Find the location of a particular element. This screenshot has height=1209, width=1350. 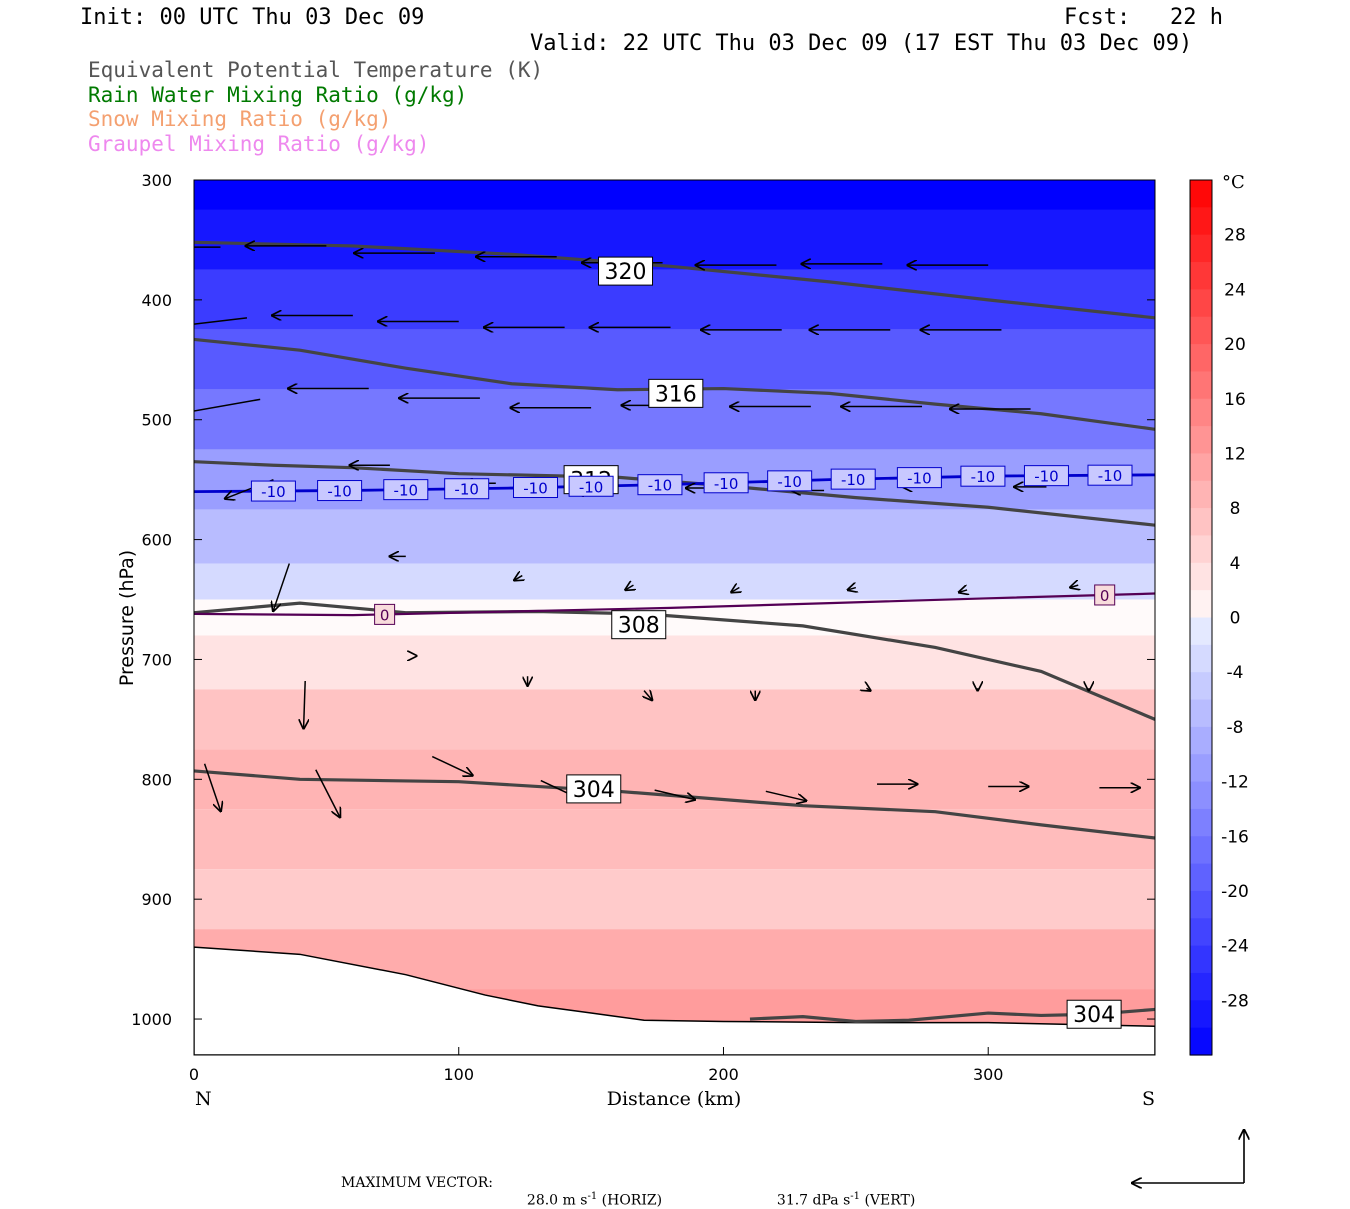

x-end-left: N is located at coordinates (203, 1099).